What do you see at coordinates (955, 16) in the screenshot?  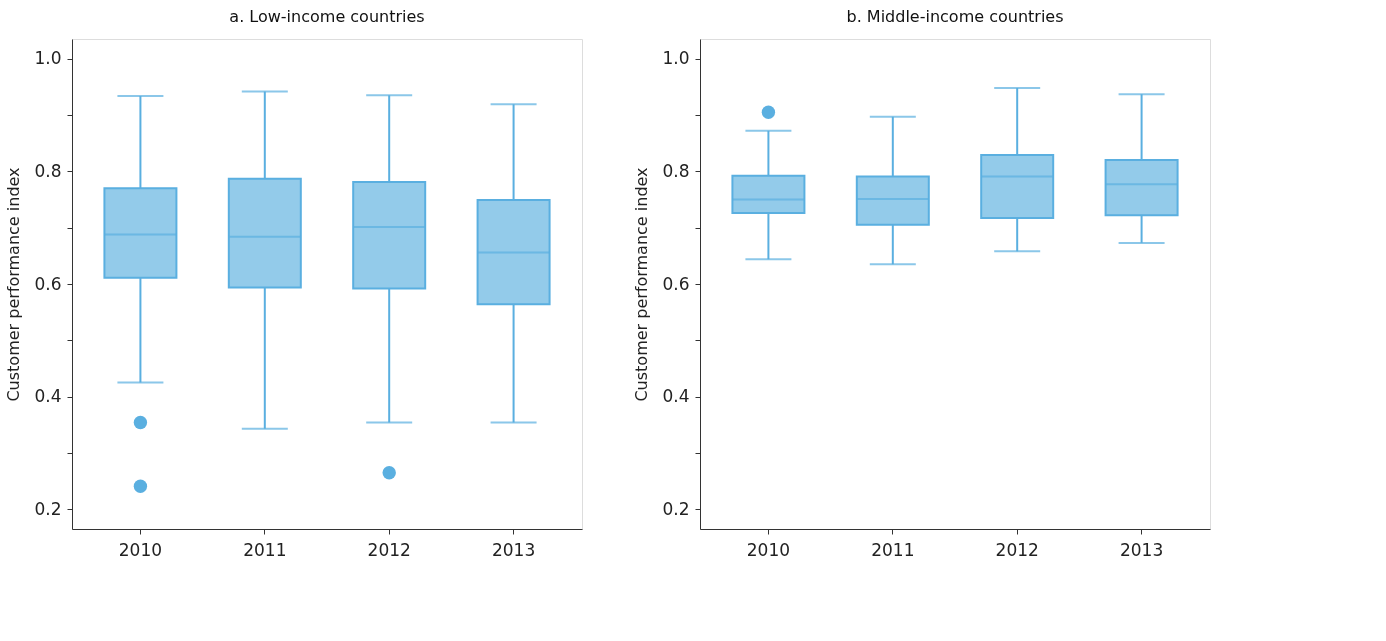 I see `chart-title: b. Middle-income countries` at bounding box center [955, 16].